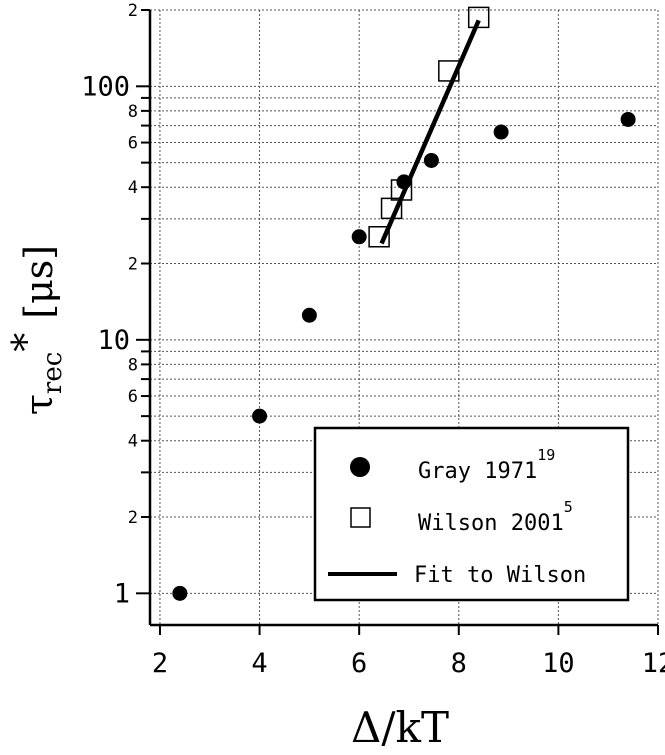 Image resolution: width=665 pixels, height=755 pixels. Describe the element at coordinates (400, 727) in the screenshot. I see `x-axis-label: Δ/kT` at that location.